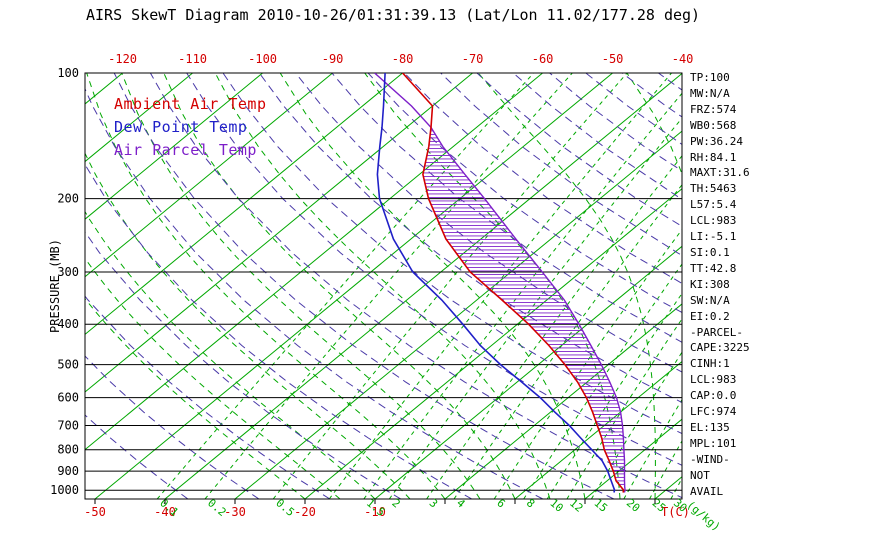 The image size is (870, 560). I want to click on stat-line: CAPE:3225, so click(720, 348).